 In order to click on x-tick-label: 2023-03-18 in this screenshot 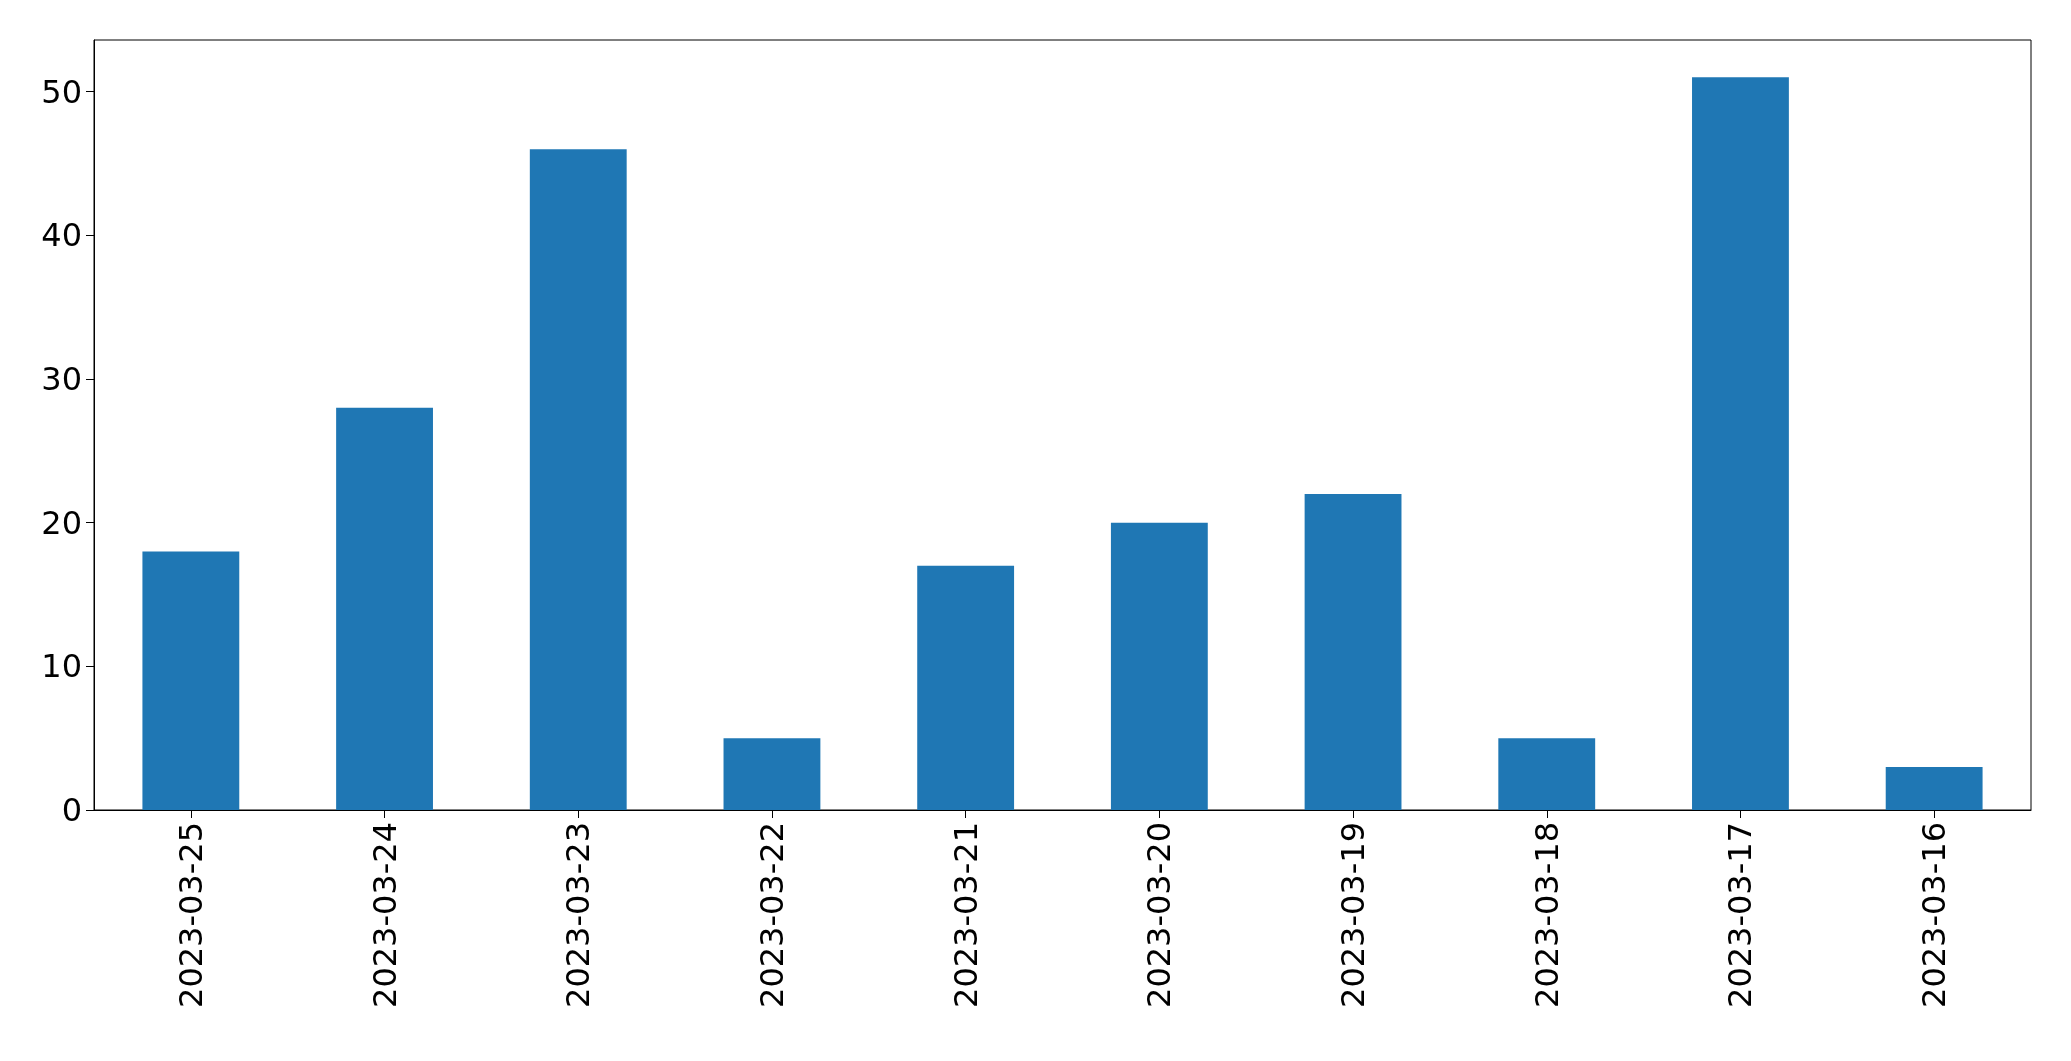, I will do `click(1546, 915)`.